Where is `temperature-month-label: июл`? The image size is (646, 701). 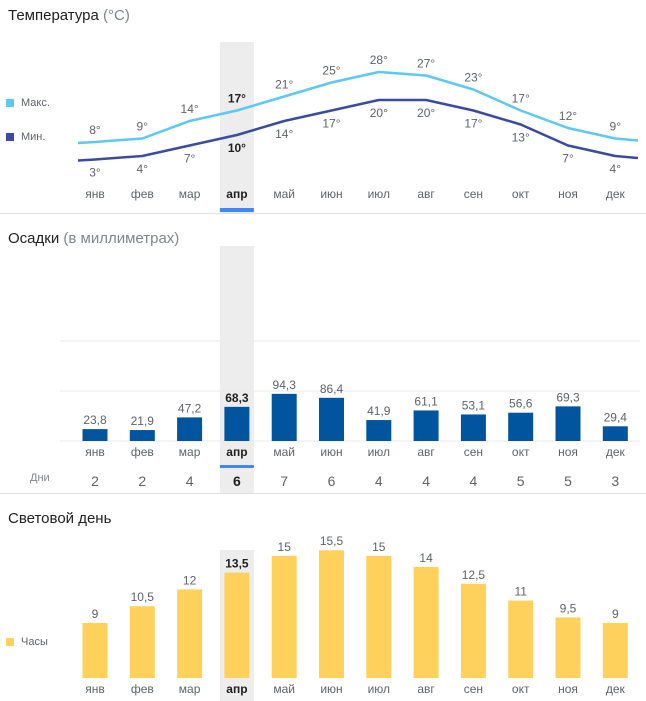 temperature-month-label: июл is located at coordinates (379, 194).